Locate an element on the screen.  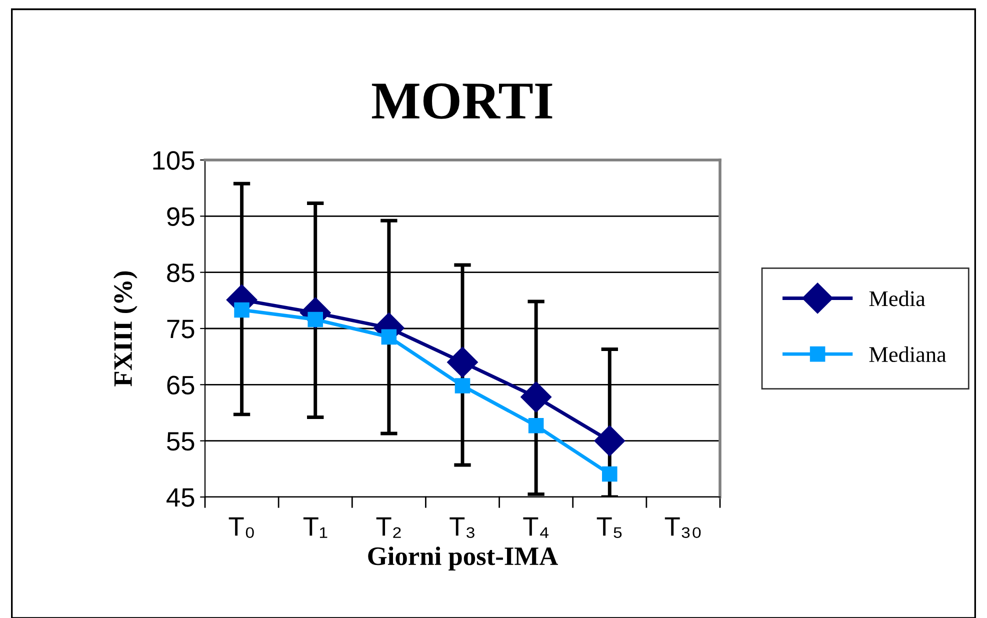
y-tick-label: 75 is located at coordinates (180, 329).